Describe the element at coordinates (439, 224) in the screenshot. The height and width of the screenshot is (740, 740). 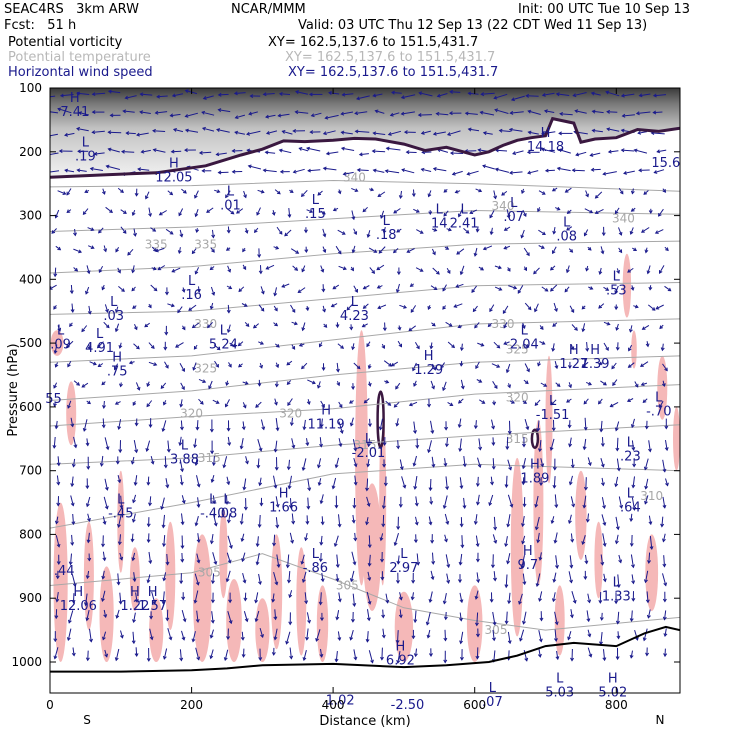
I see `hl-value: 14` at that location.